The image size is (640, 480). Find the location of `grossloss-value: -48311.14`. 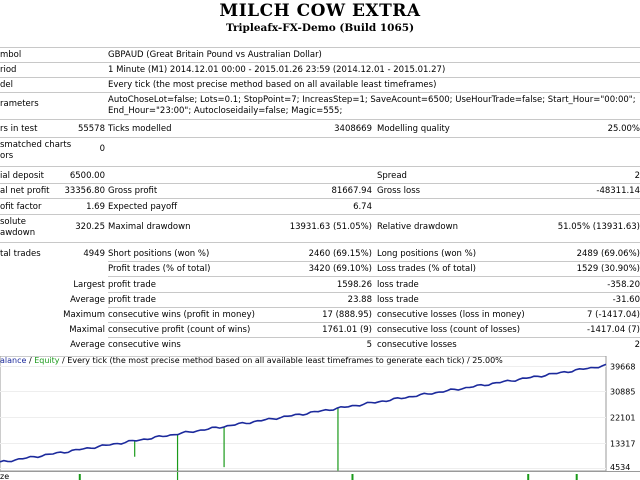

grossloss-value: -48311.14 is located at coordinates (618, 191).